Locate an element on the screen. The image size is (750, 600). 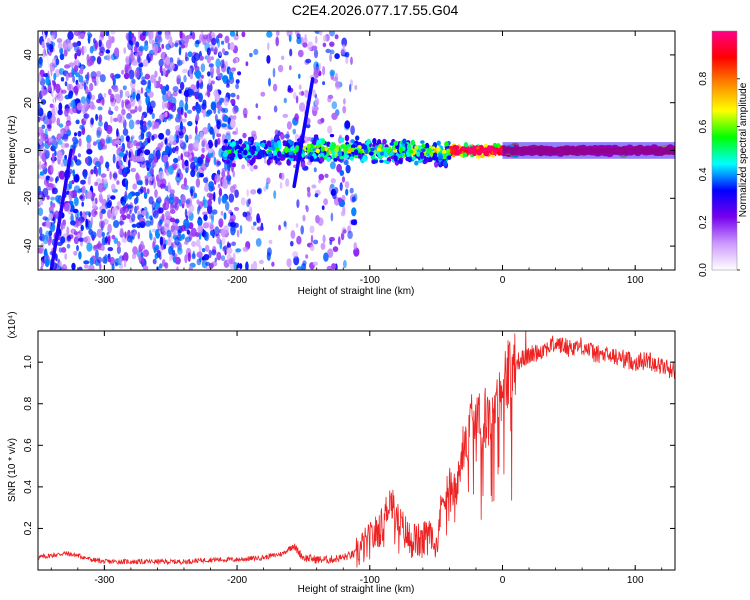
y-tick-label: 0.4 is located at coordinates (28, 486).